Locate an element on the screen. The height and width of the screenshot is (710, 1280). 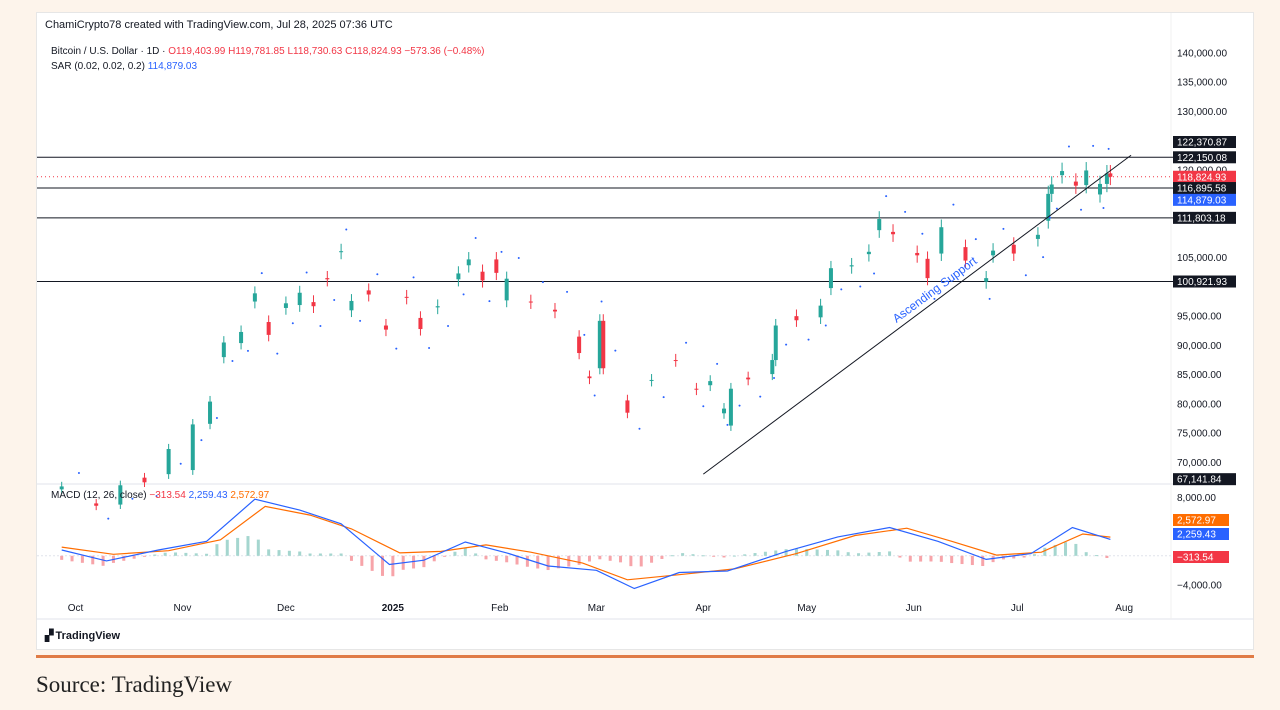
ascending-support-label: Ascending Support is located at coordinates (935, 289).